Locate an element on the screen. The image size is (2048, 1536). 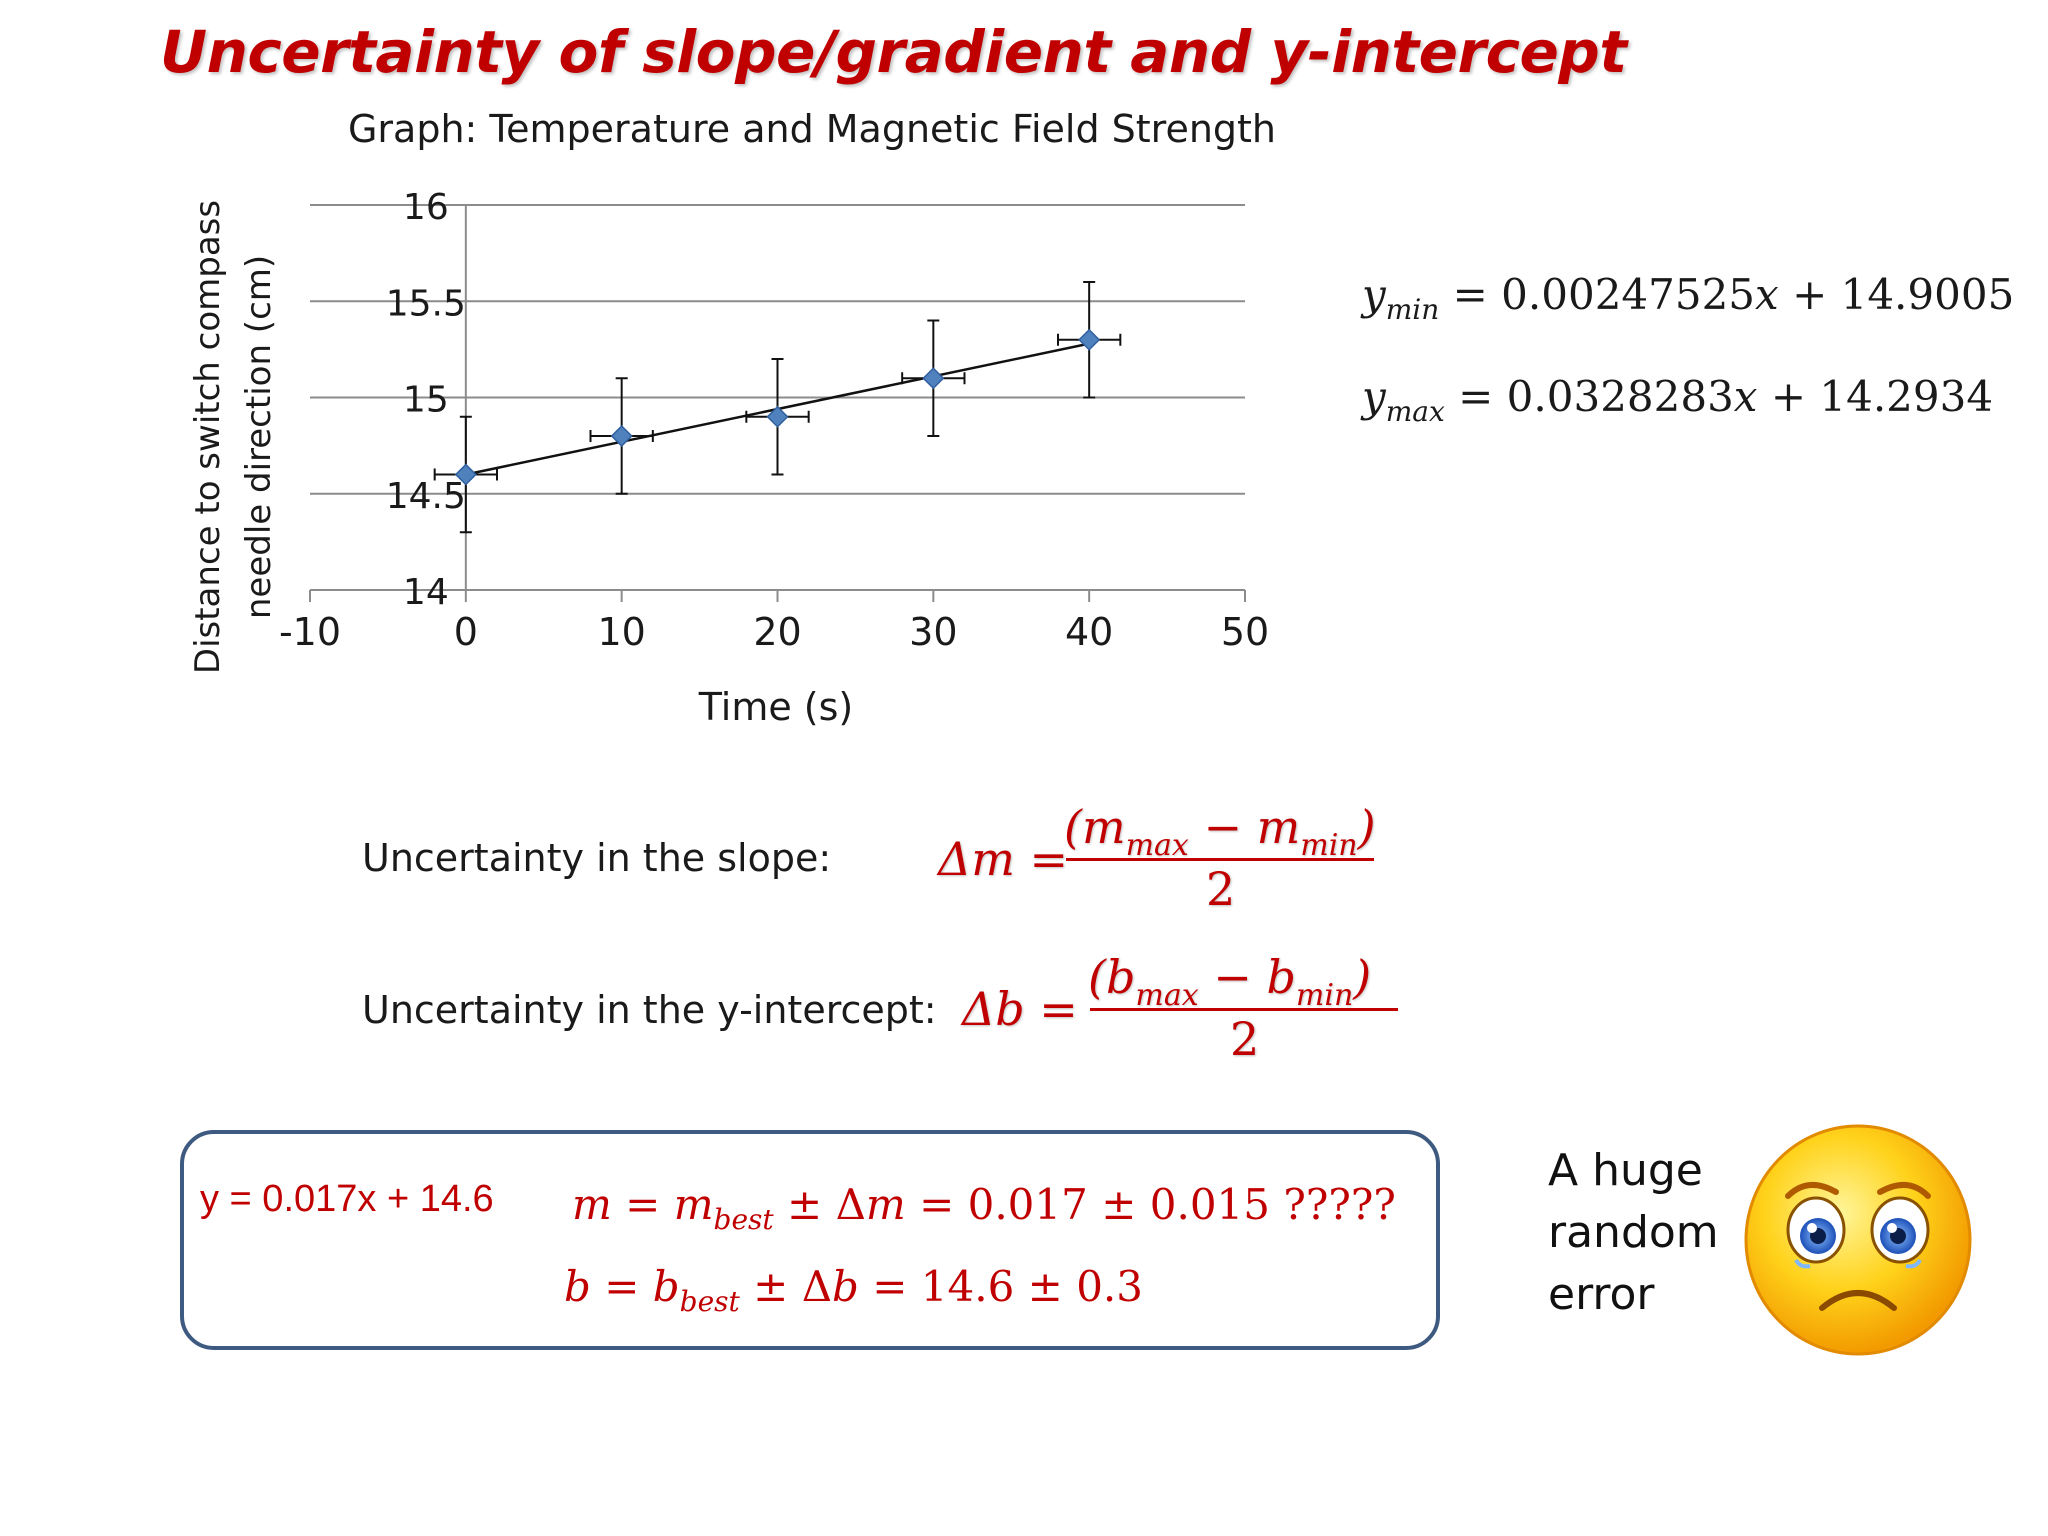
intercept-formula-numerator: (𝑏max − 𝑏min) is located at coordinates (1230, 981).